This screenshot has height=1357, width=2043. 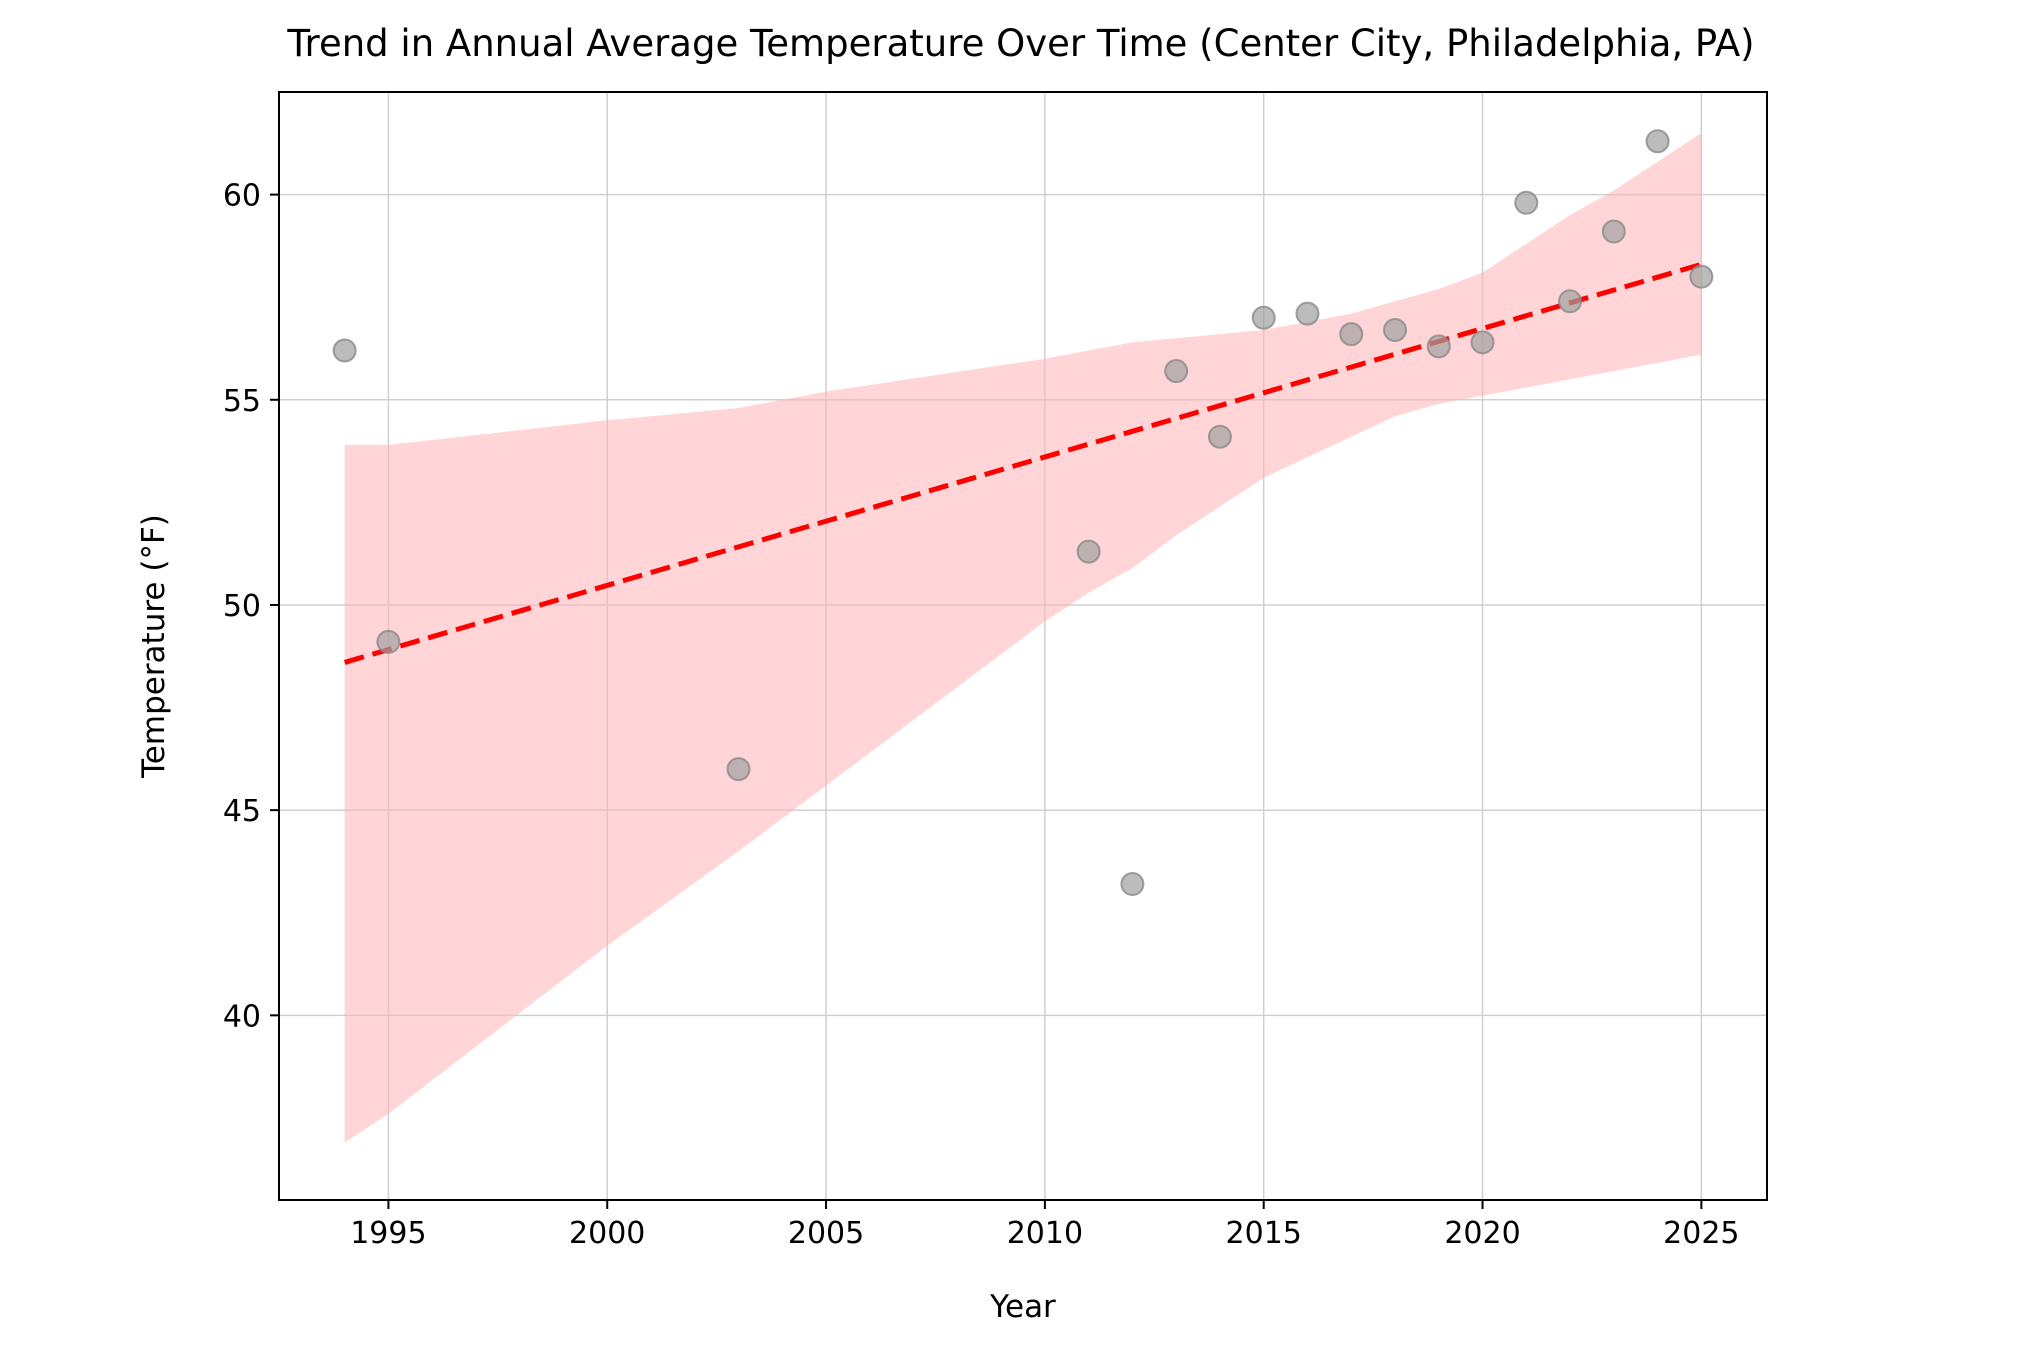 I want to click on y-tick-label: 45, so click(x=242, y=811).